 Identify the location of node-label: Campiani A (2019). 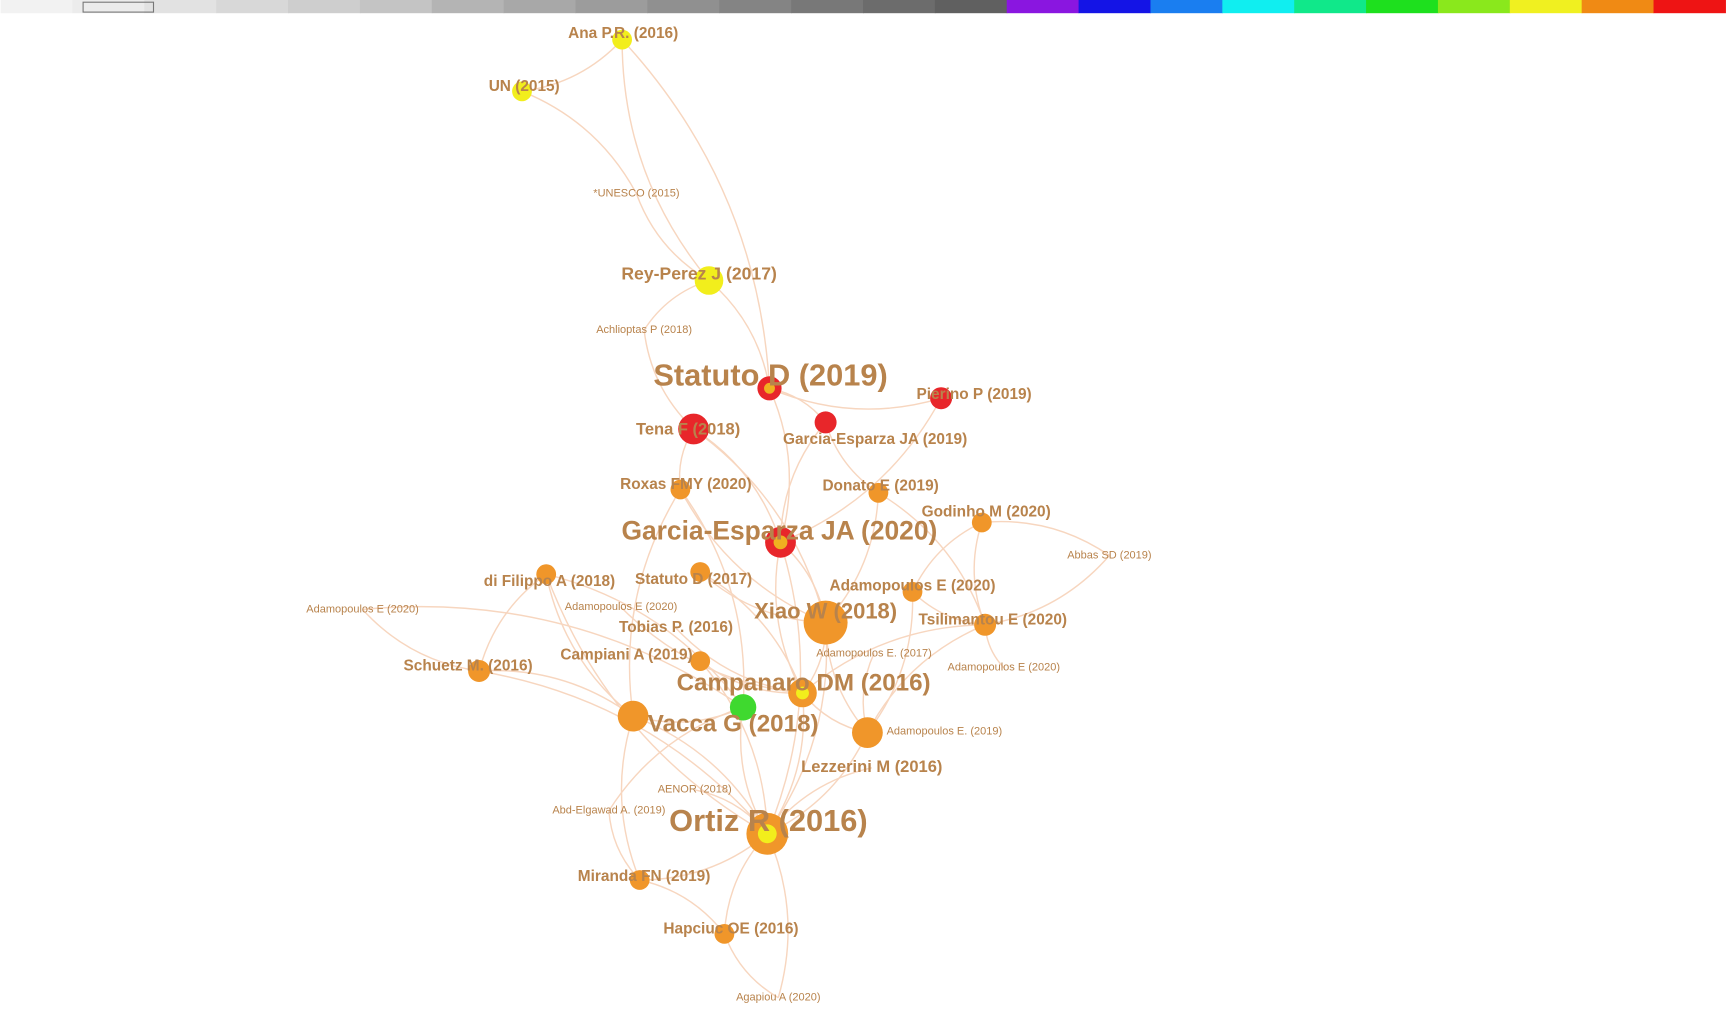
(626, 655).